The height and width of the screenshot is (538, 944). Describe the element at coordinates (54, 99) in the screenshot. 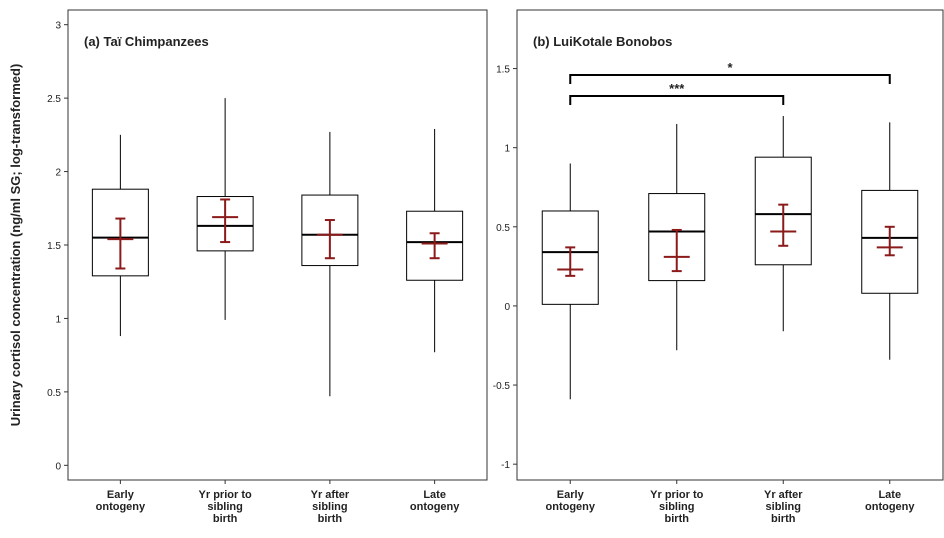

I see `y-tick-label: 2.5` at that location.